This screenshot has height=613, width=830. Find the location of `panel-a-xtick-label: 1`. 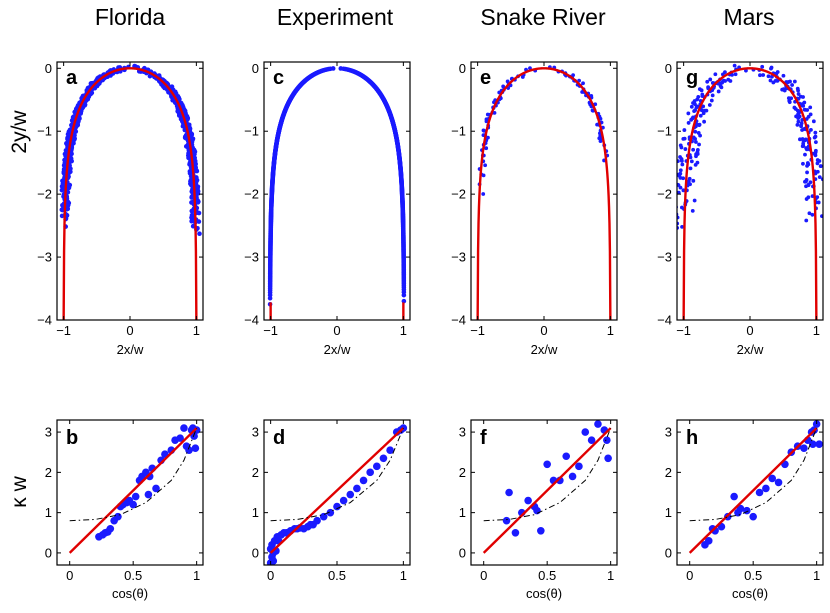

panel-a-xtick-label: 1 is located at coordinates (196, 330).